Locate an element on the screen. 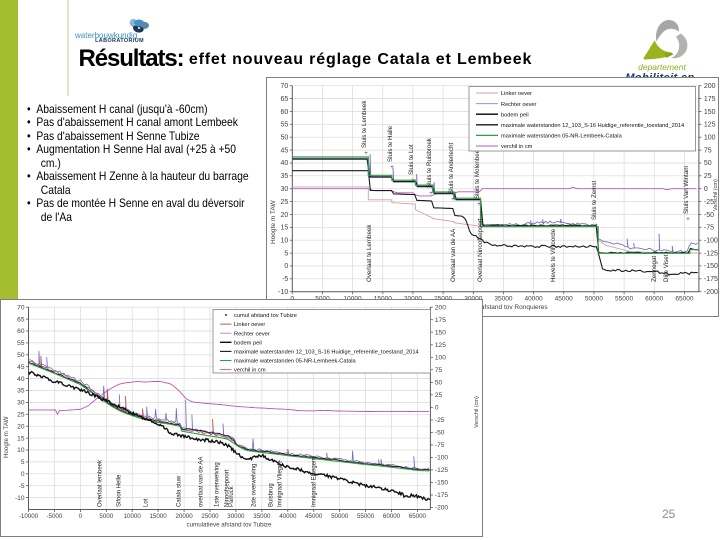 Image resolution: width=720 pixels, height=540 pixels. svg-text: 70 is located at coordinates (285, 86).